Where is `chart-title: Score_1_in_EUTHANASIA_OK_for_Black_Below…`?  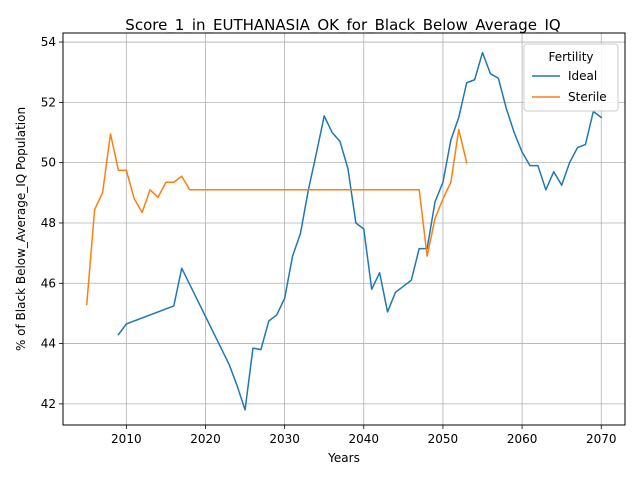 chart-title: Score_1_in_EUTHANASIA_OK_for_Black_Below… is located at coordinates (342, 25).